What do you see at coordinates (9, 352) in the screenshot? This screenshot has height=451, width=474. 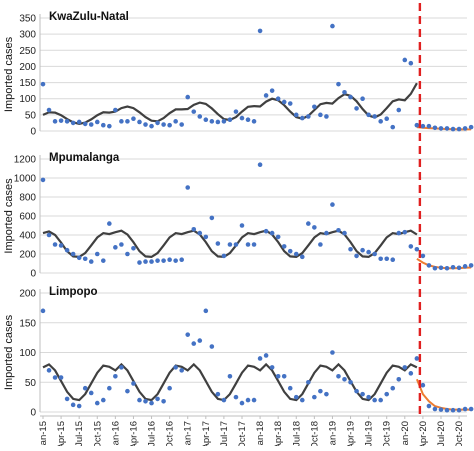 I see `y-axis-label: Imported cases` at bounding box center [9, 352].